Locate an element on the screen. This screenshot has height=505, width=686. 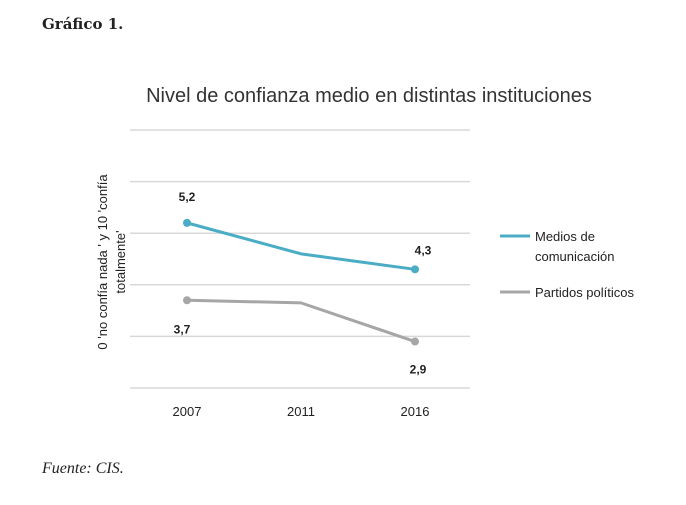
series-2: 3,7 2,9 is located at coordinates (300, 336).